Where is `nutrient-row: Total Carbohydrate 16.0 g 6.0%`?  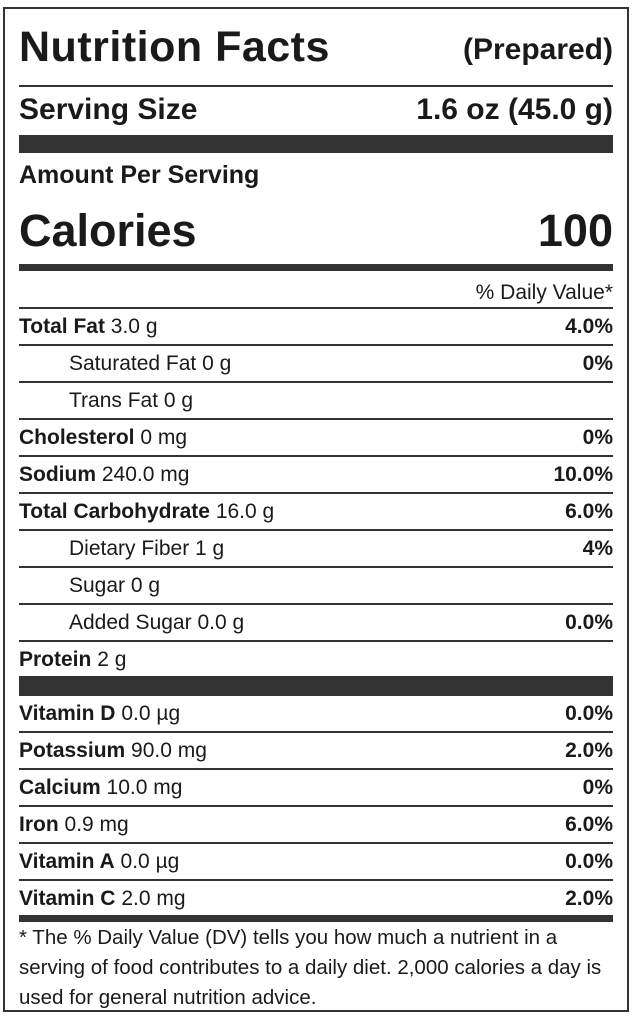
nutrient-row: Total Carbohydrate 16.0 g 6.0% is located at coordinates (316, 510).